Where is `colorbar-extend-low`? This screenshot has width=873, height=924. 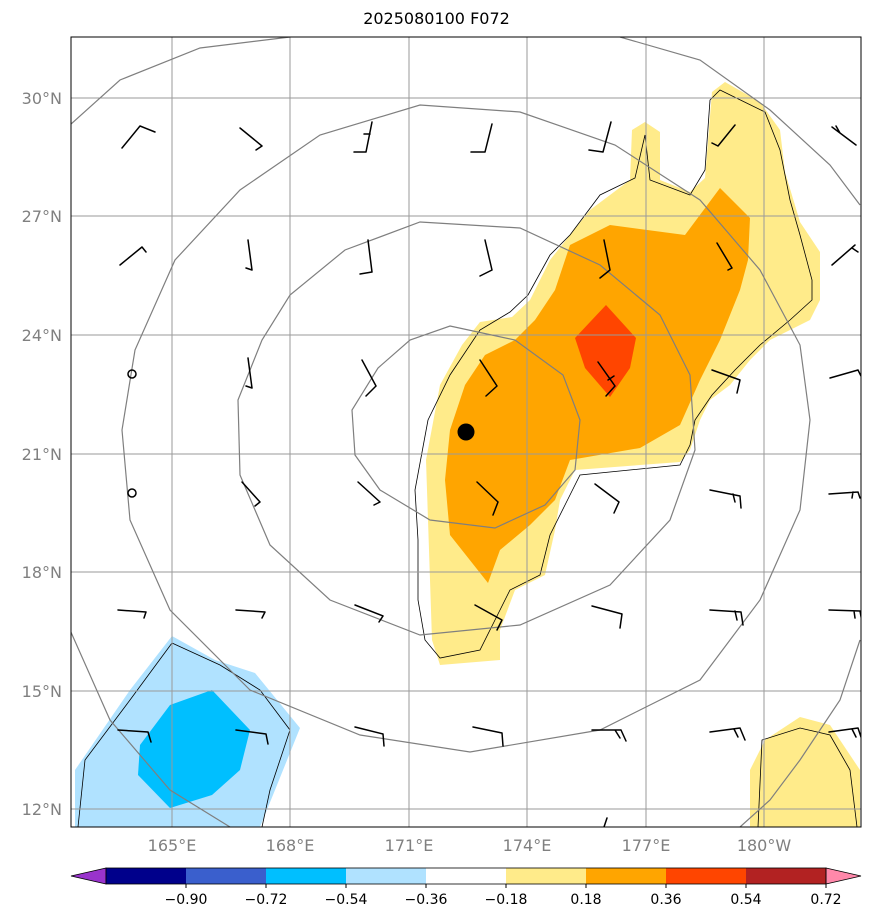
colorbar-extend-low is located at coordinates (88, 876).